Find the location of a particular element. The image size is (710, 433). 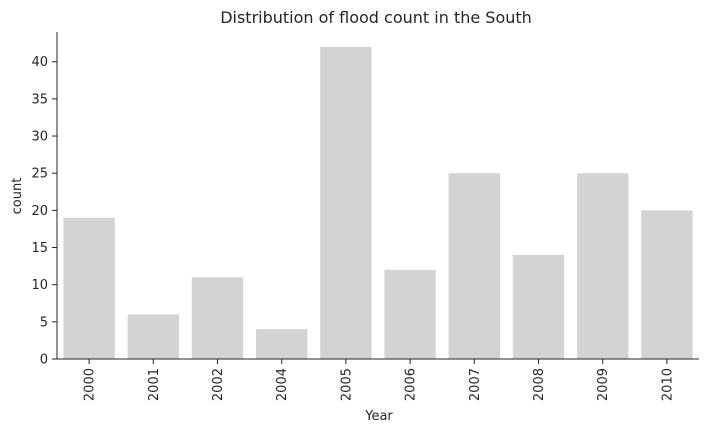

bar-2000 is located at coordinates (89, 288).